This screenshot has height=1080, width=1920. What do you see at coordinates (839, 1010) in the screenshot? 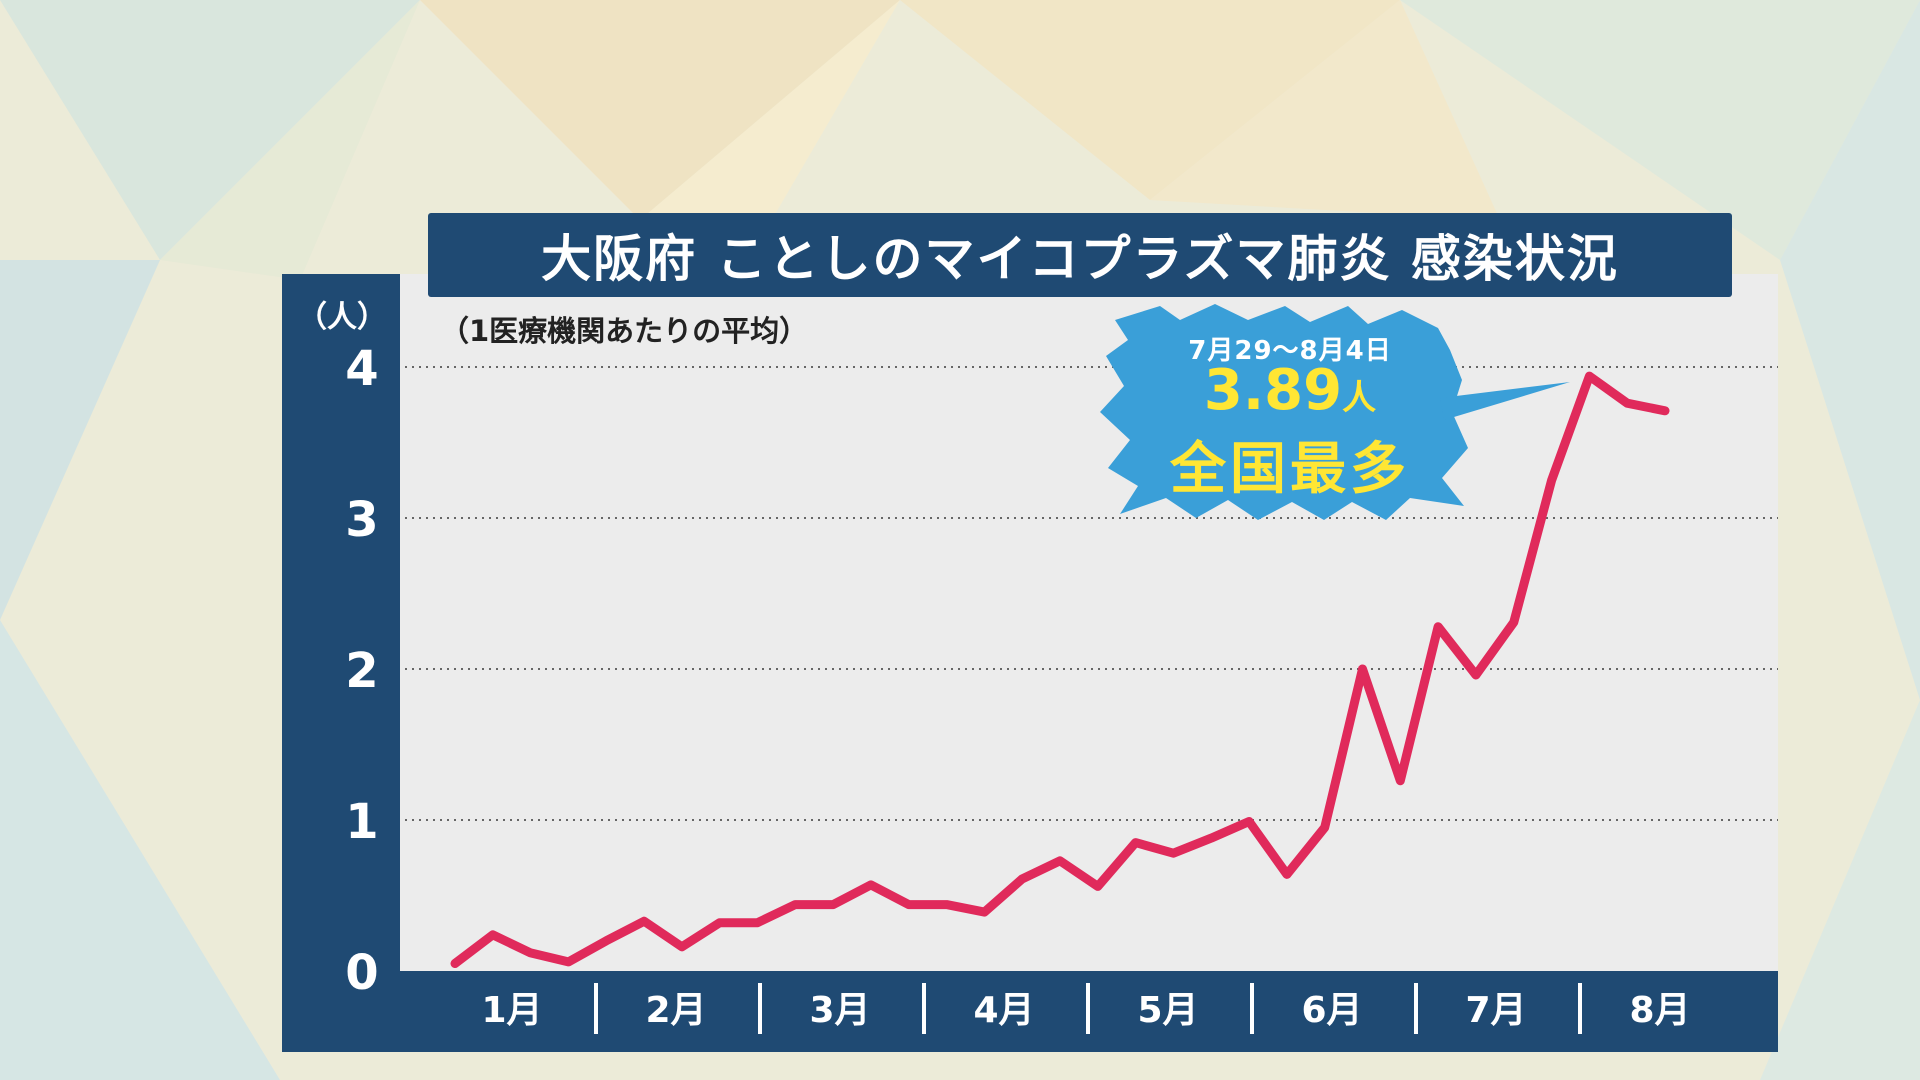
I see `x-tick-label: 3月` at bounding box center [839, 1010].